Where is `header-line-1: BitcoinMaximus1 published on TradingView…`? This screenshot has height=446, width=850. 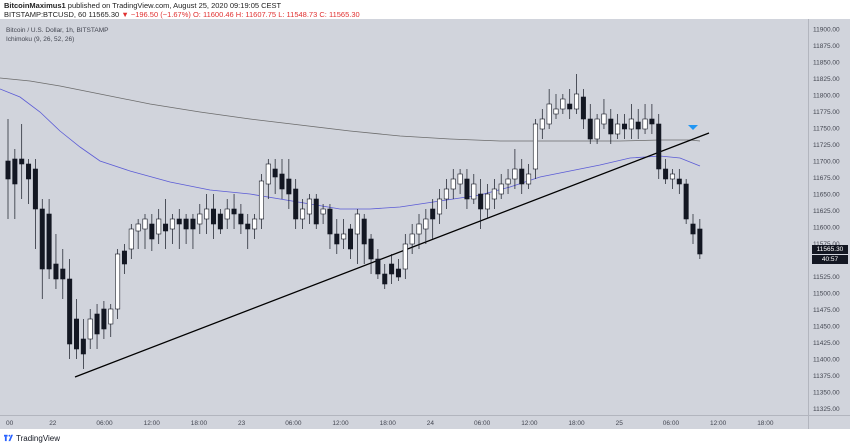 header-line-1: BitcoinMaximus1 published on TradingView… is located at coordinates (142, 5).